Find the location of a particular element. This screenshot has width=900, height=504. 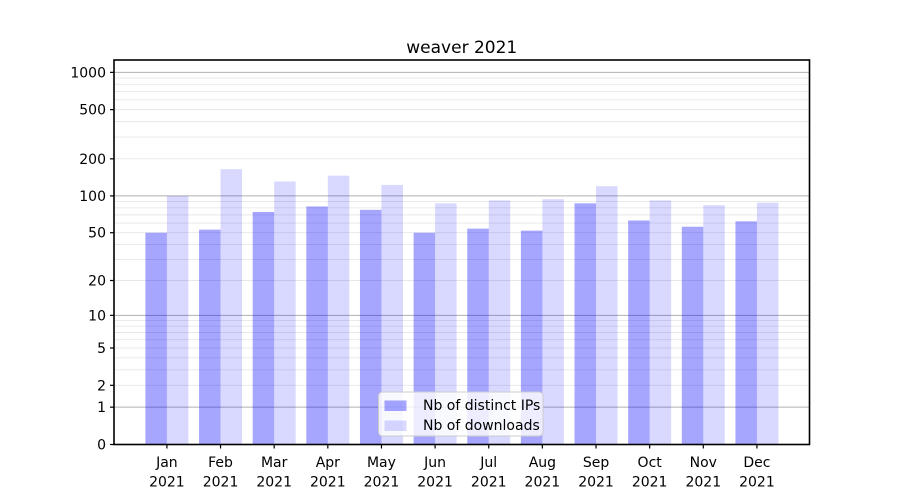

legend-box is located at coordinates (461, 414).